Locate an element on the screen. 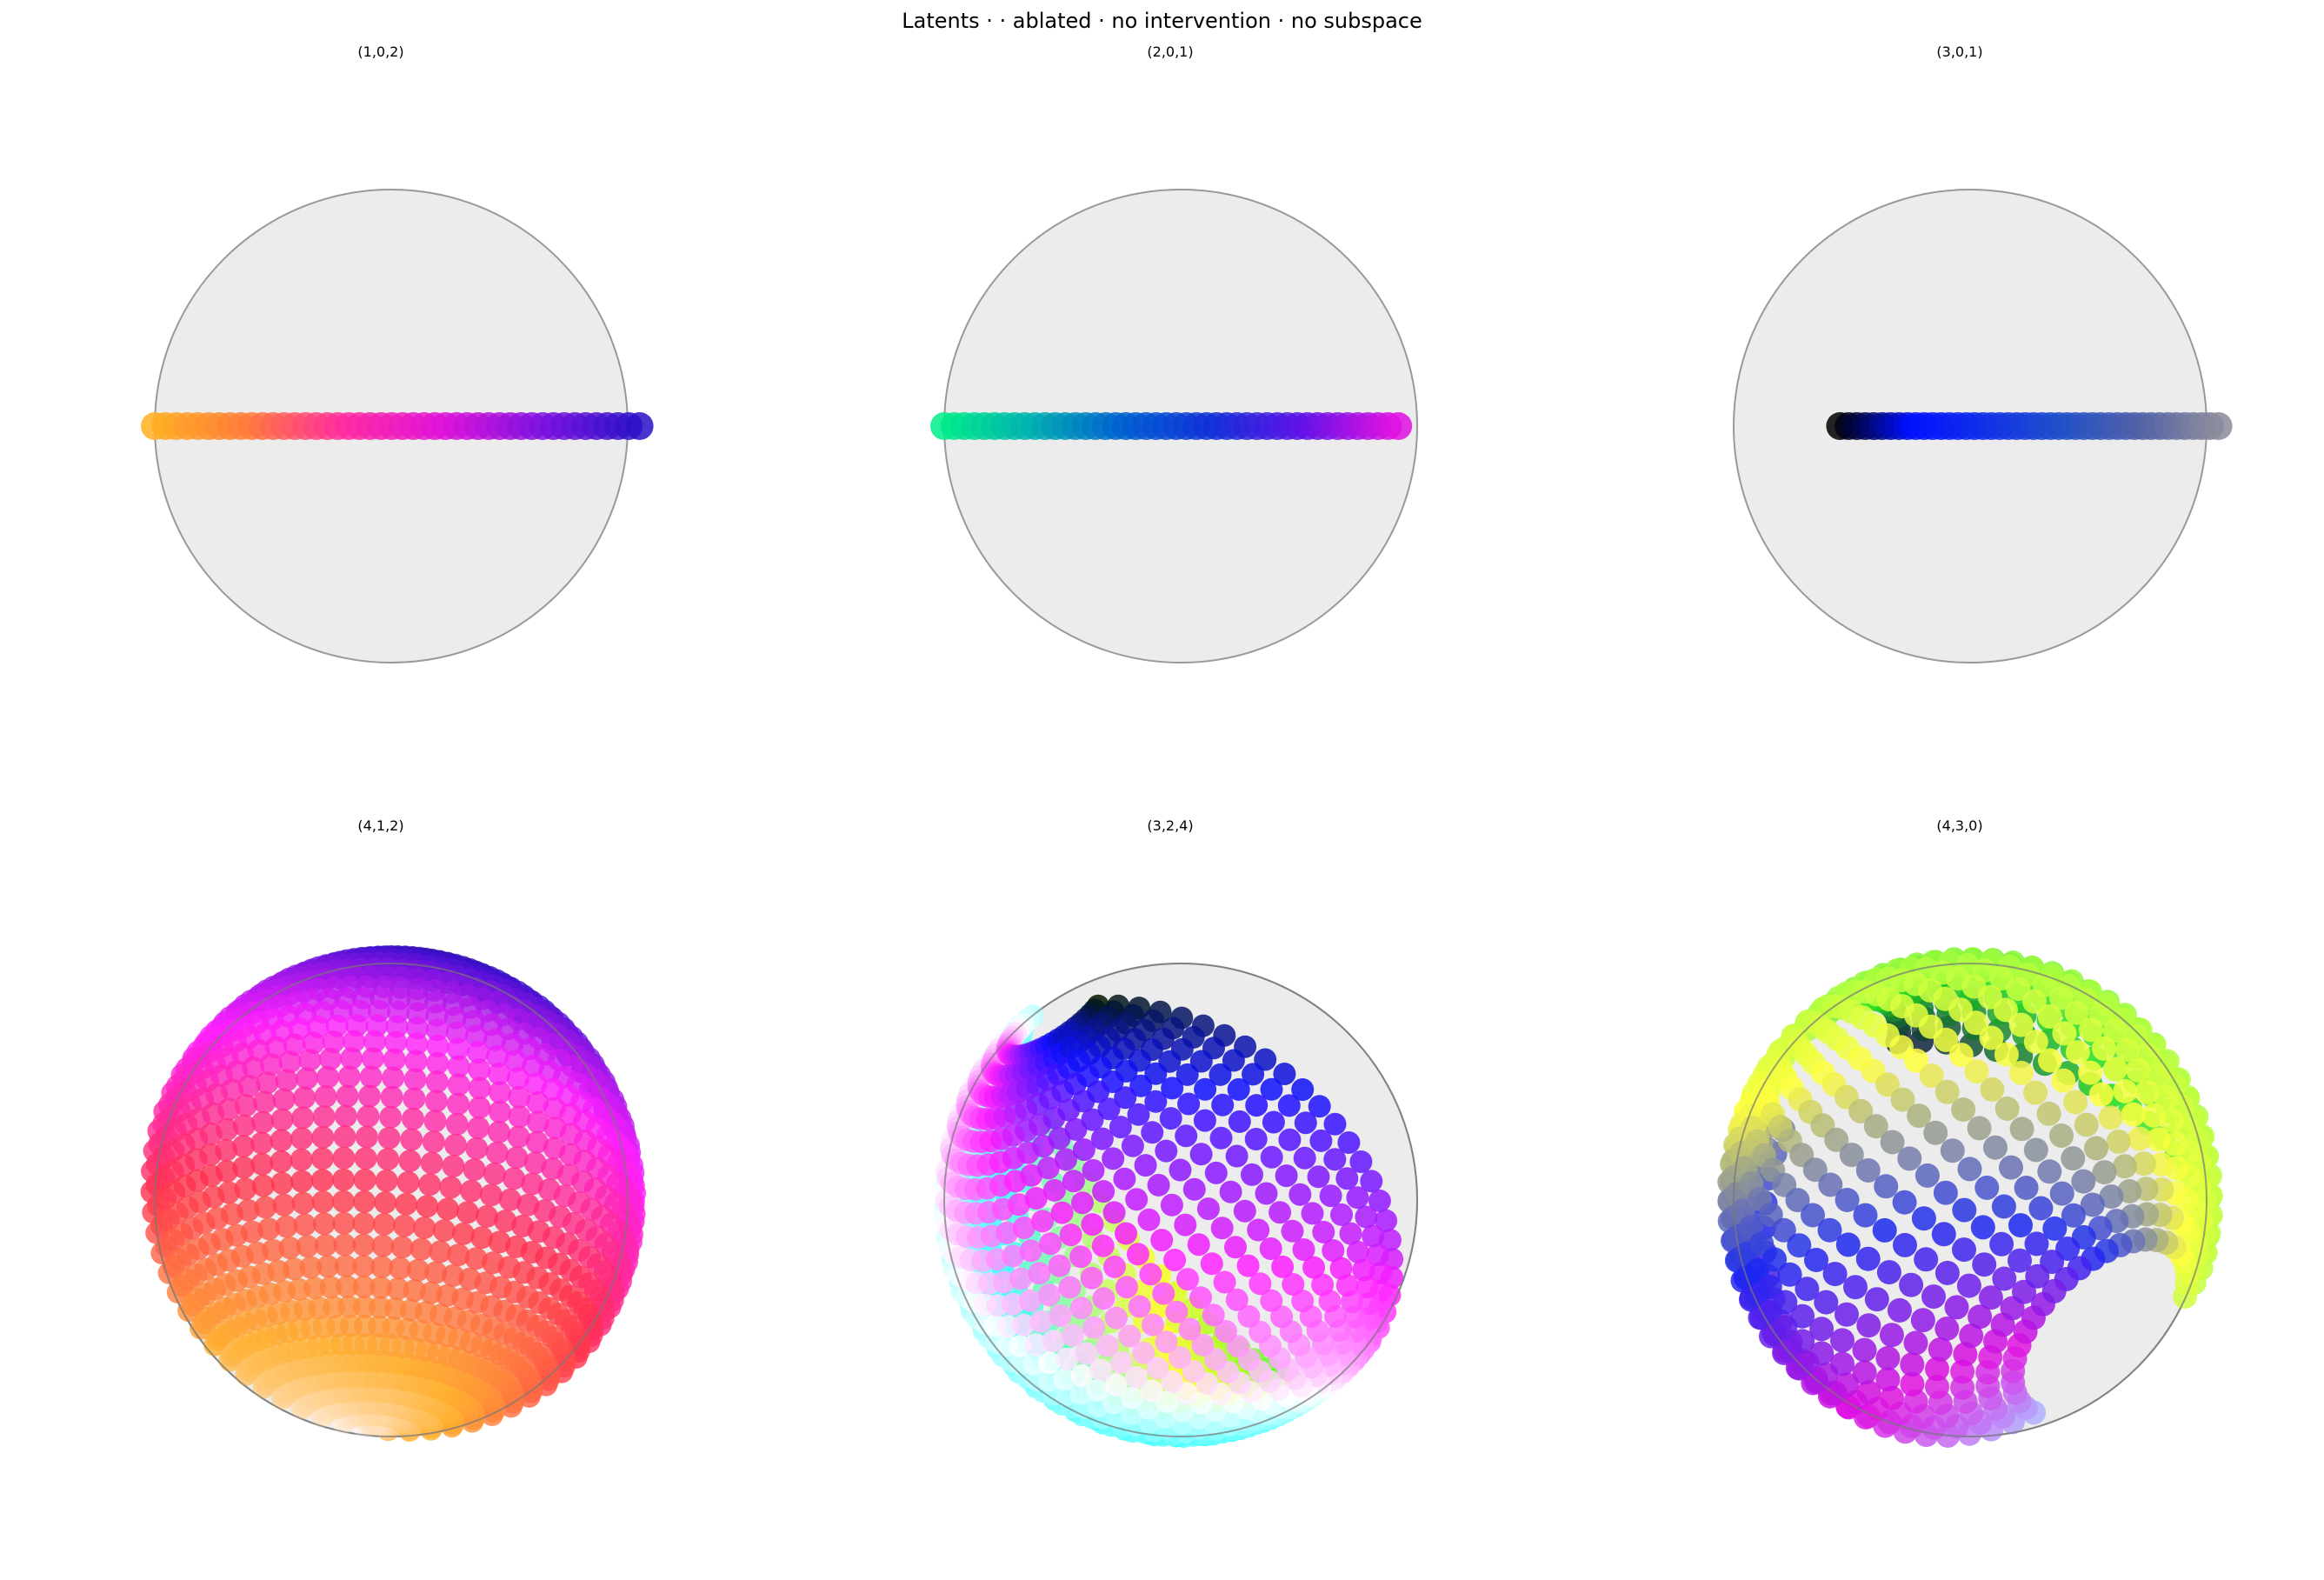 The image size is (2324, 1580). sphere-outline is located at coordinates (1180, 1200).